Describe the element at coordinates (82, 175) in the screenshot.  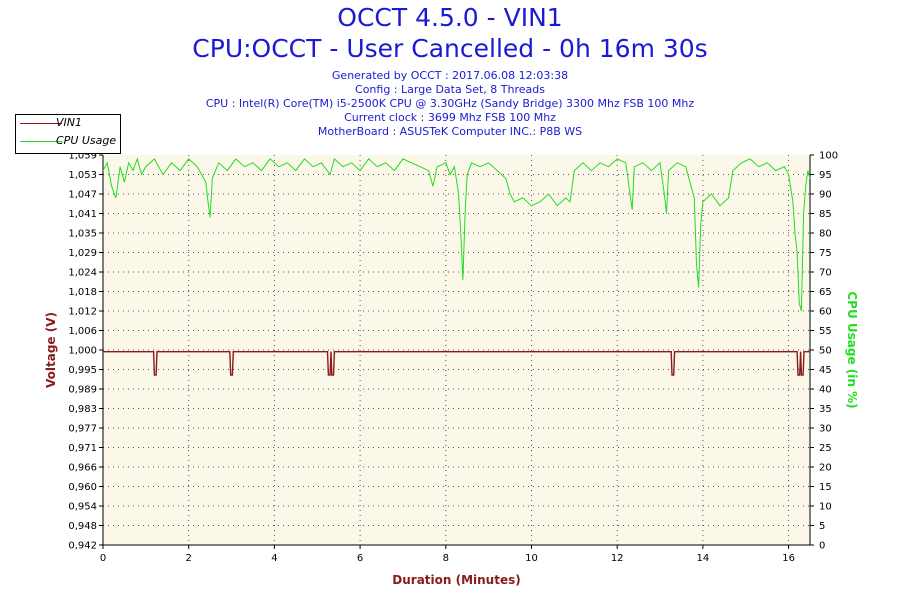
I see `y-tick-label: 1,053` at that location.